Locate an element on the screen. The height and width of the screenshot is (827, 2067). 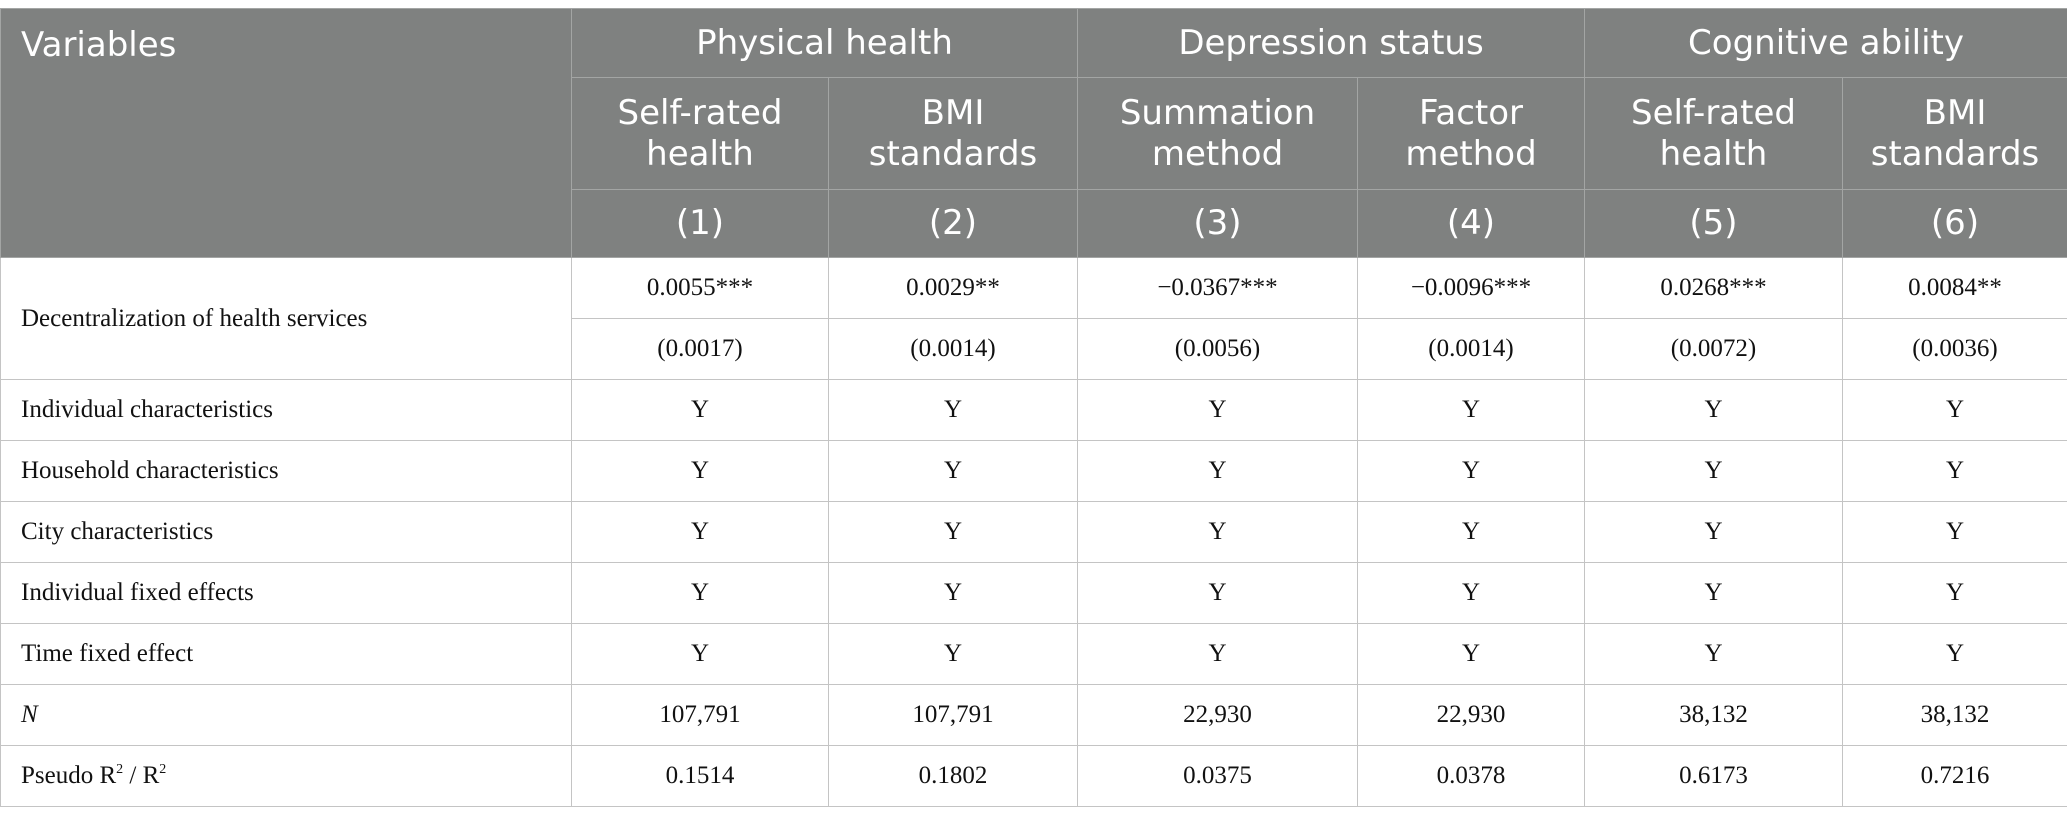
r2-cell: 0.0375 is located at coordinates (1217, 776).